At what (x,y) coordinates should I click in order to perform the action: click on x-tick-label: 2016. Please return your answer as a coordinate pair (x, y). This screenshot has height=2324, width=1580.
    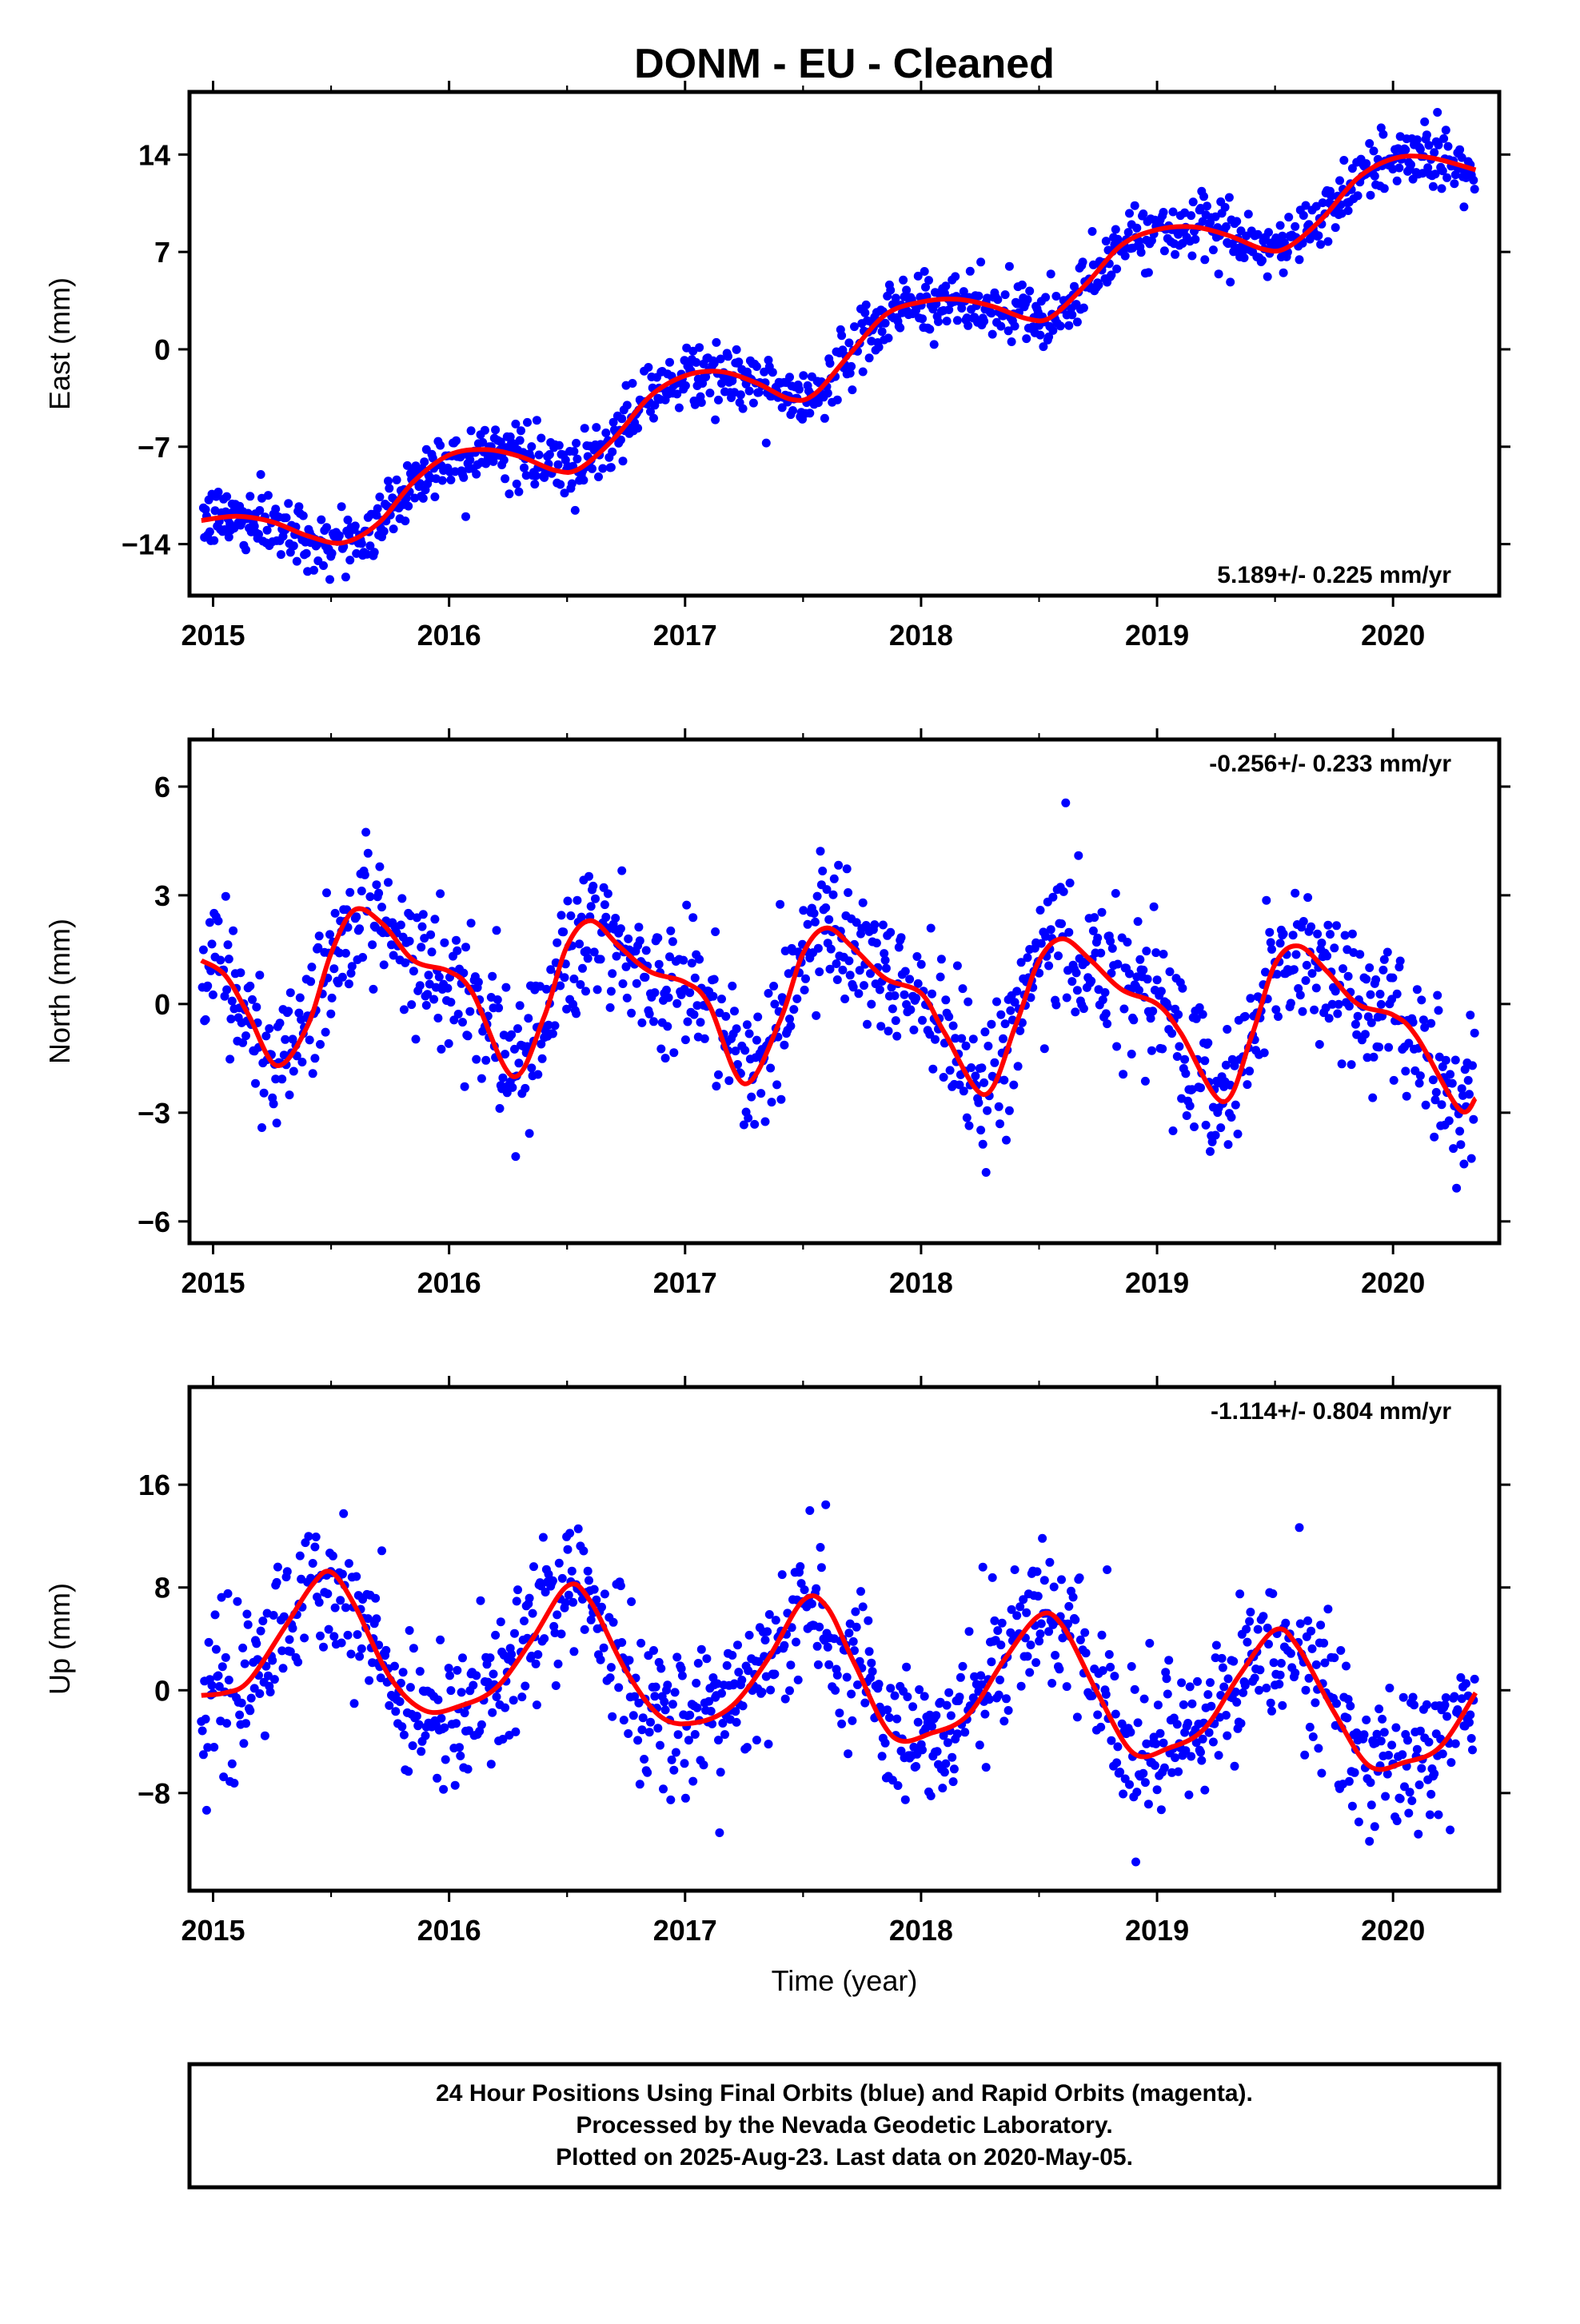
    Looking at the image, I should click on (449, 635).